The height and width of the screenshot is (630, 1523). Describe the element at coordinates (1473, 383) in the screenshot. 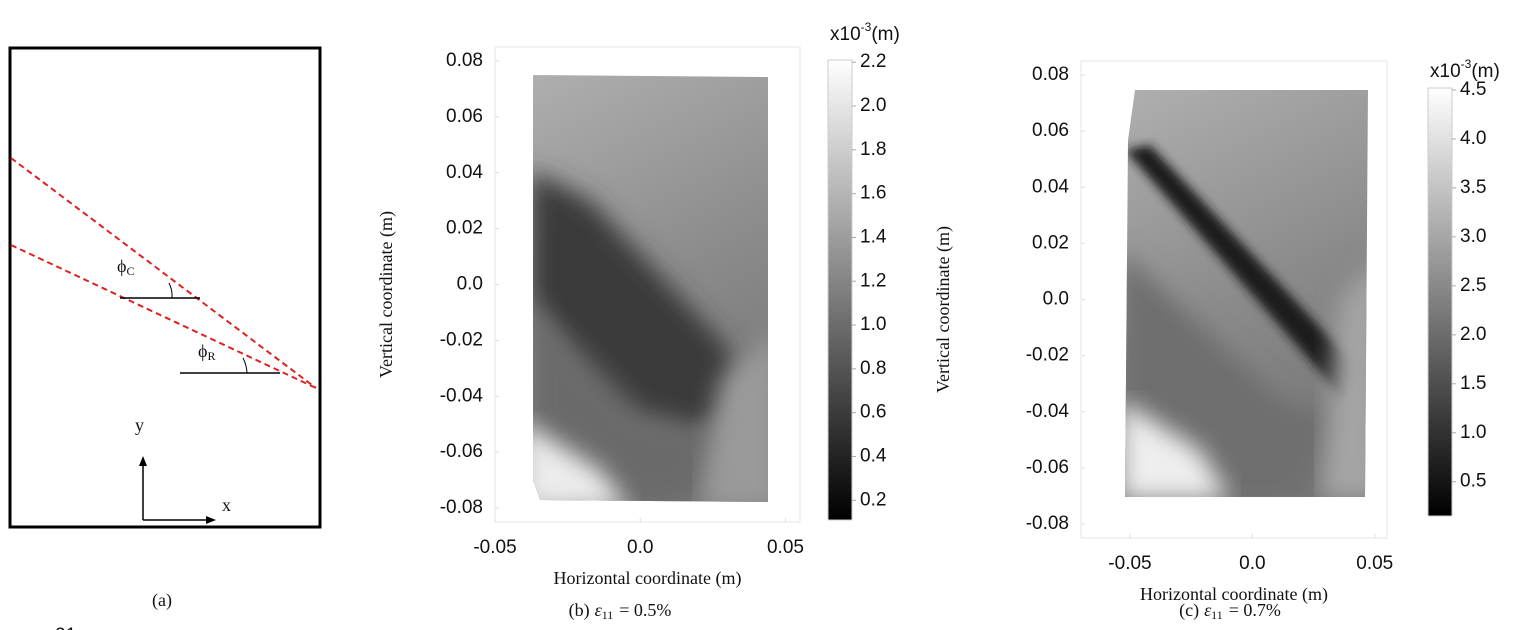

I see `colorbar-tick-label: 1.5` at that location.